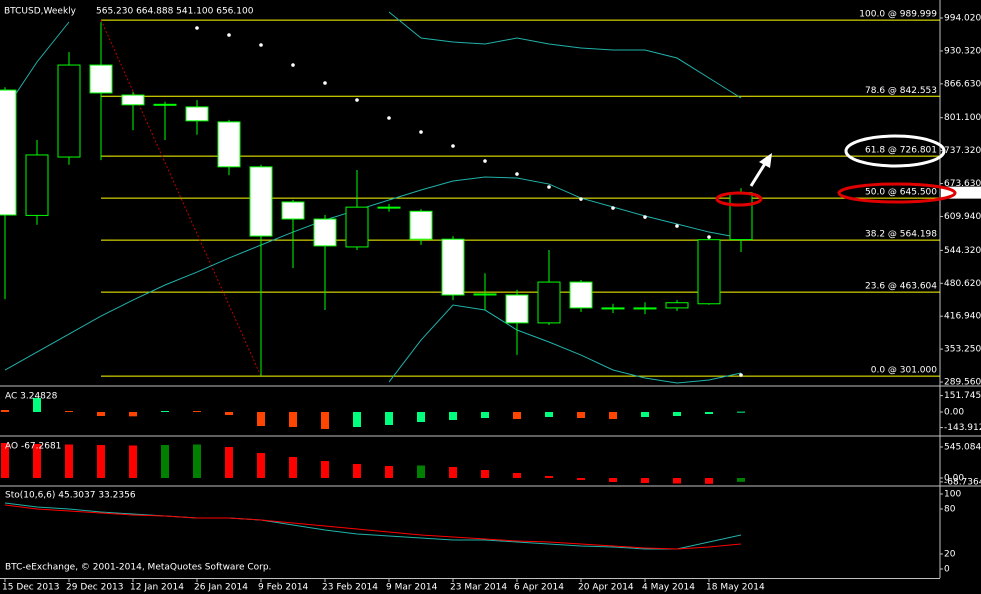 The width and height of the screenshot is (981, 594). Describe the element at coordinates (962, 51) in the screenshot. I see `y-tick-label: 930.320` at that location.